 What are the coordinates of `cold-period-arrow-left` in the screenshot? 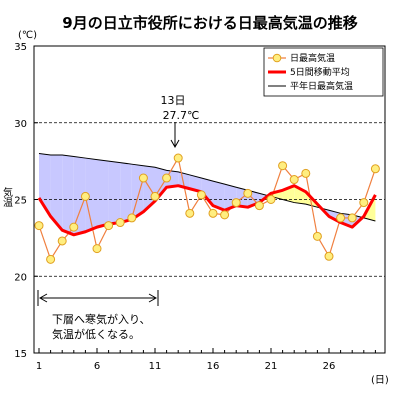 It's located at (43, 298).